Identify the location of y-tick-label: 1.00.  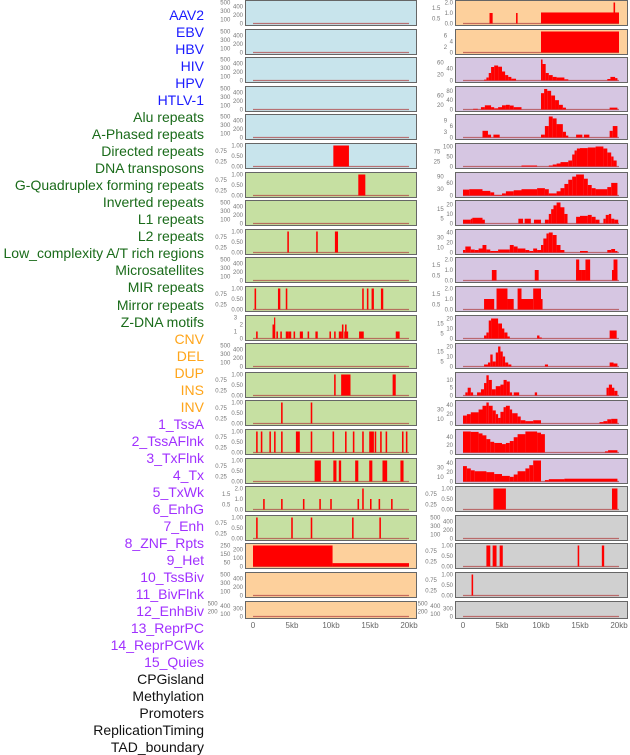
(237, 290).